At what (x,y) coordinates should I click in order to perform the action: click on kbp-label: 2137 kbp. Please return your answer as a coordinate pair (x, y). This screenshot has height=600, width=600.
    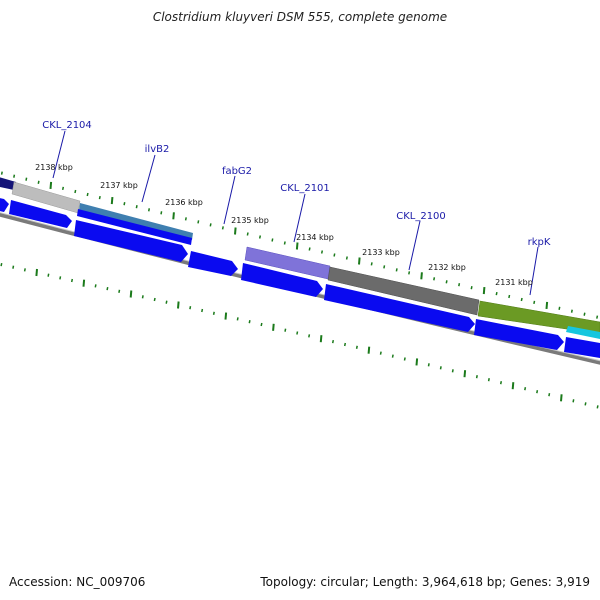
    Looking at the image, I should click on (119, 185).